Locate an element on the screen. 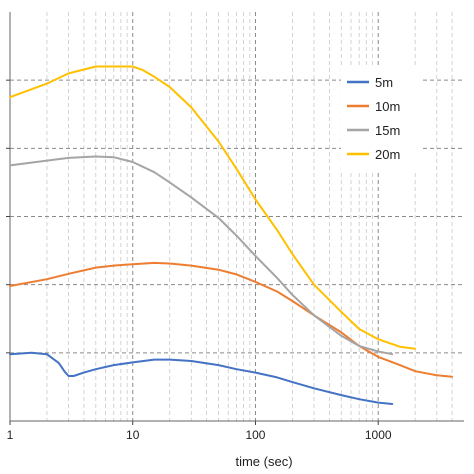  x-axis-title: time (sec) is located at coordinates (263, 461).